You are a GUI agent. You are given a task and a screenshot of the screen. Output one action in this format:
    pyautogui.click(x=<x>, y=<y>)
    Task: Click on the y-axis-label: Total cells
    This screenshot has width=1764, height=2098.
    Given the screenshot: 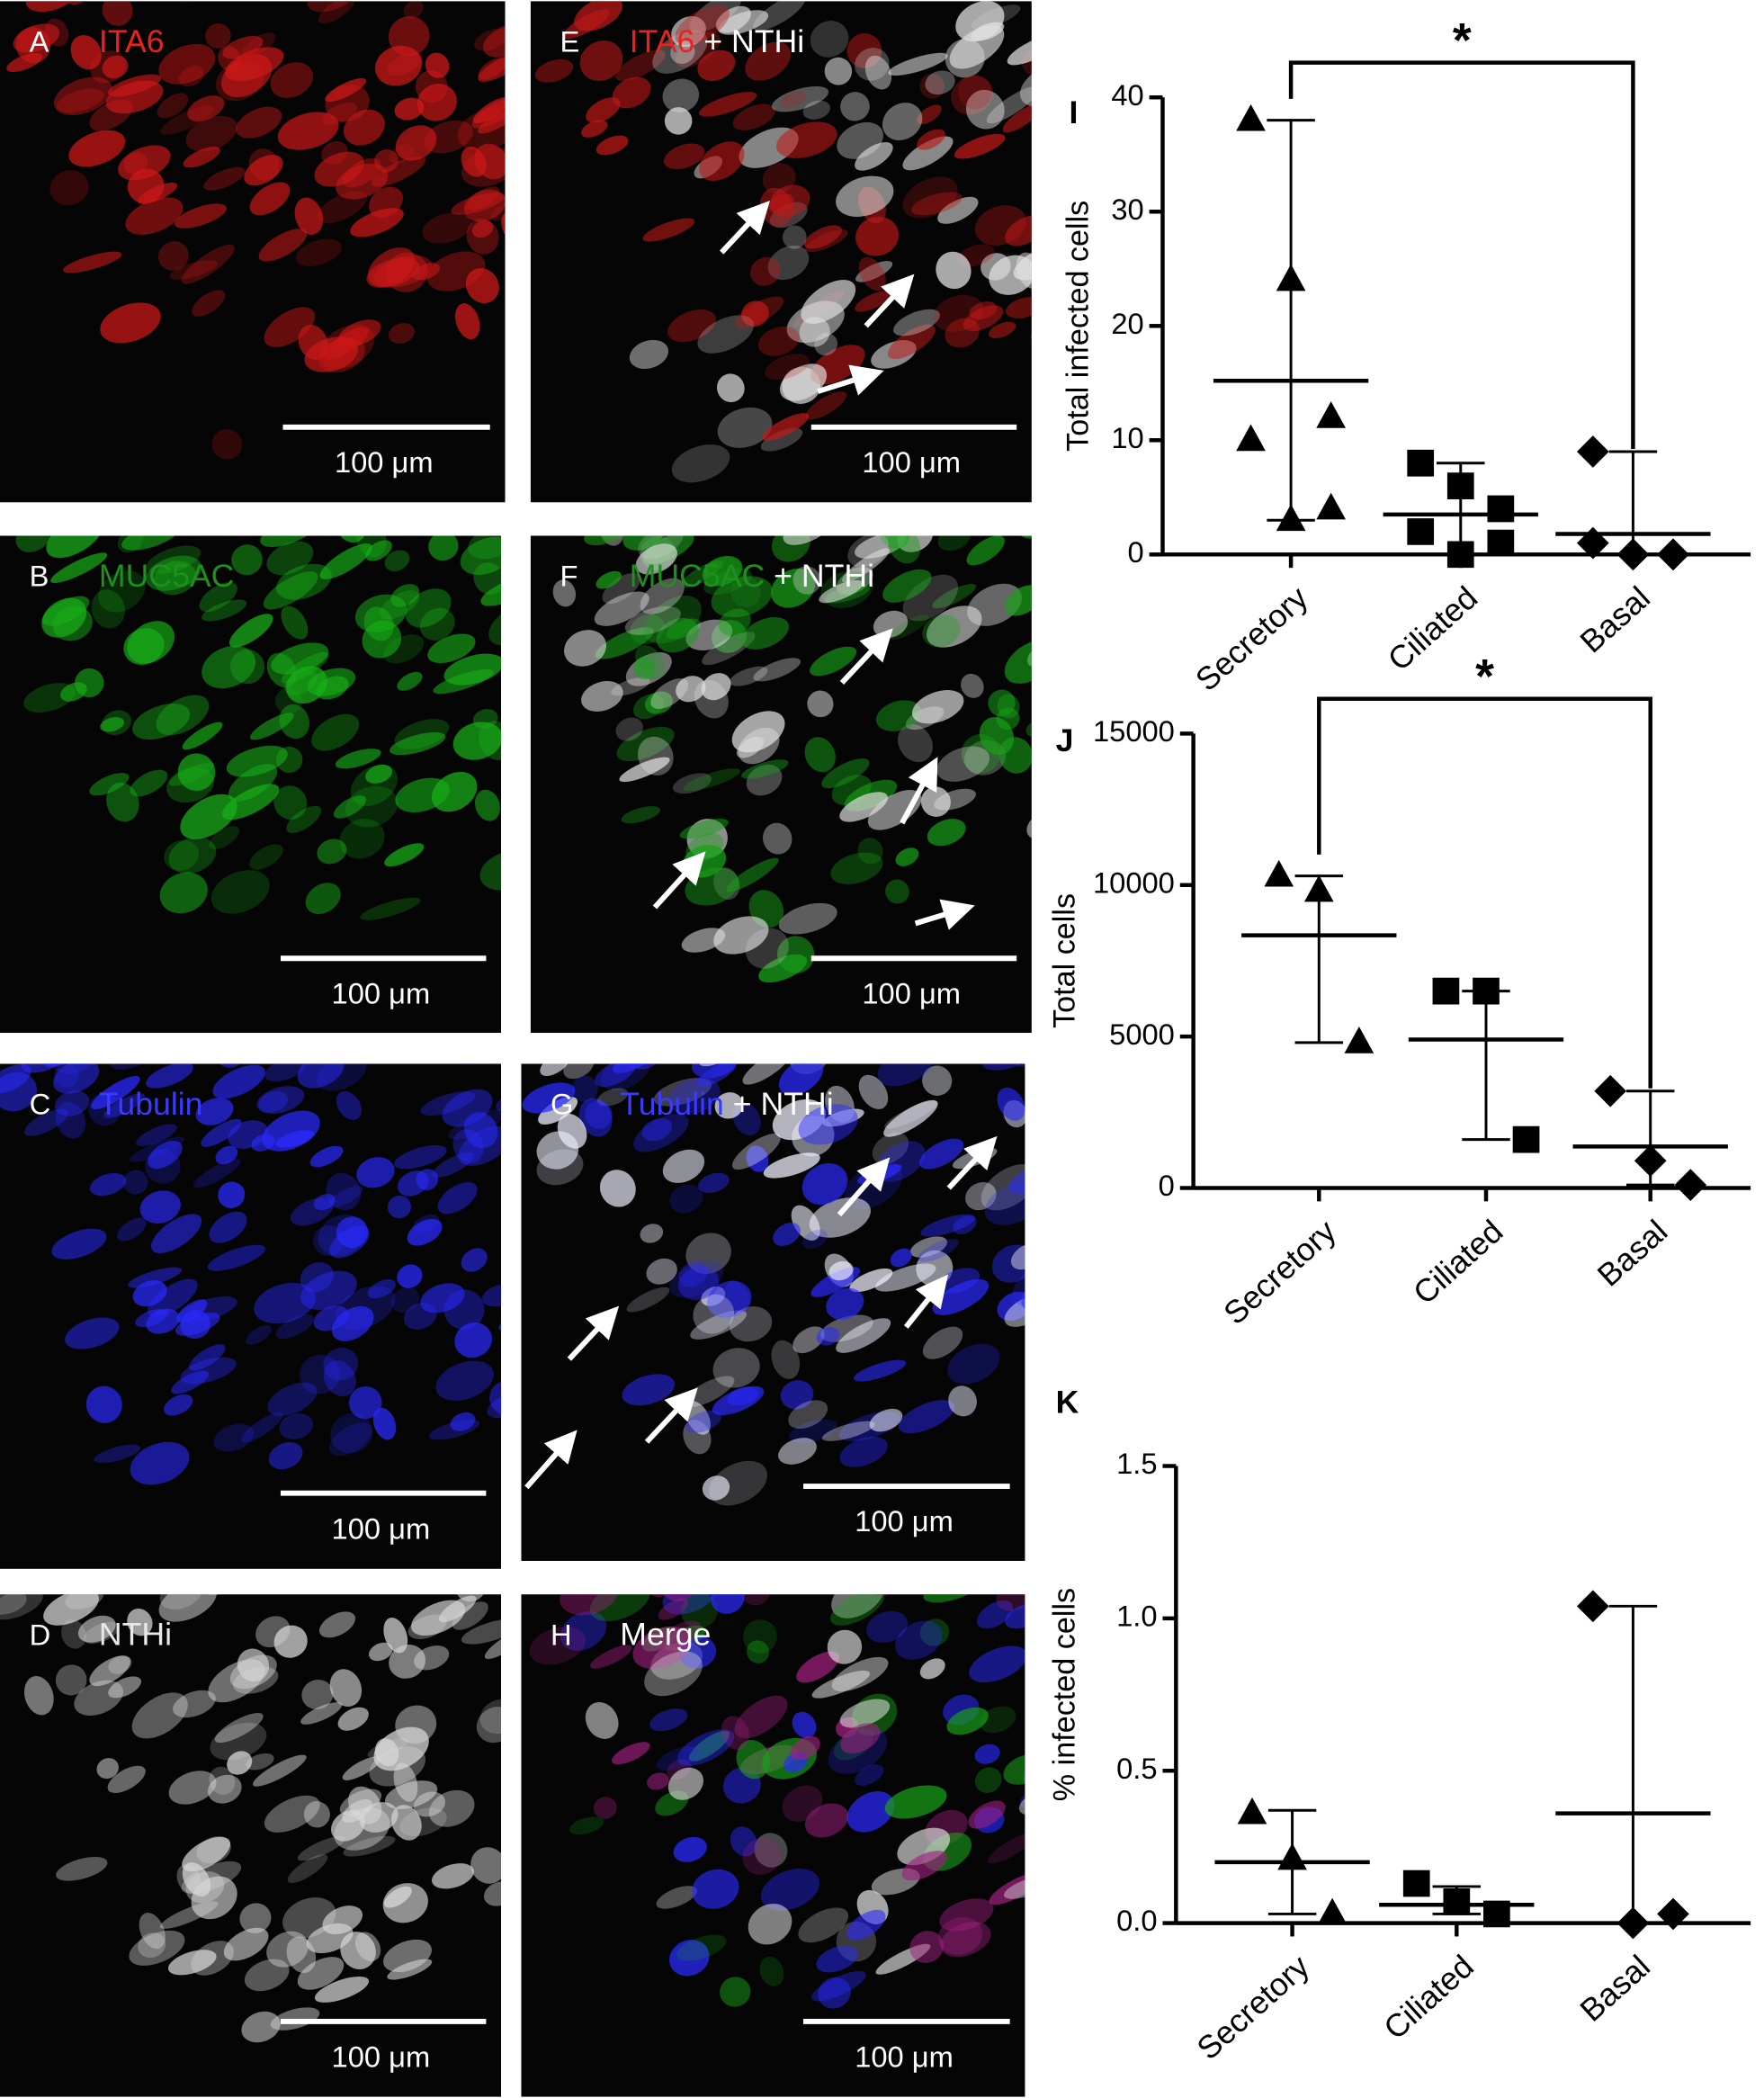 What is the action you would take?
    pyautogui.click(x=1065, y=960)
    